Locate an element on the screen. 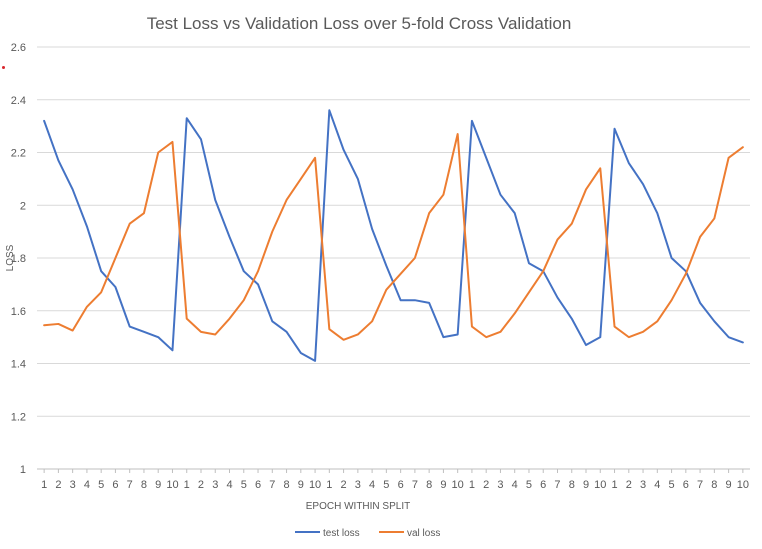  y-axis-title: LOSS is located at coordinates (10, 257).